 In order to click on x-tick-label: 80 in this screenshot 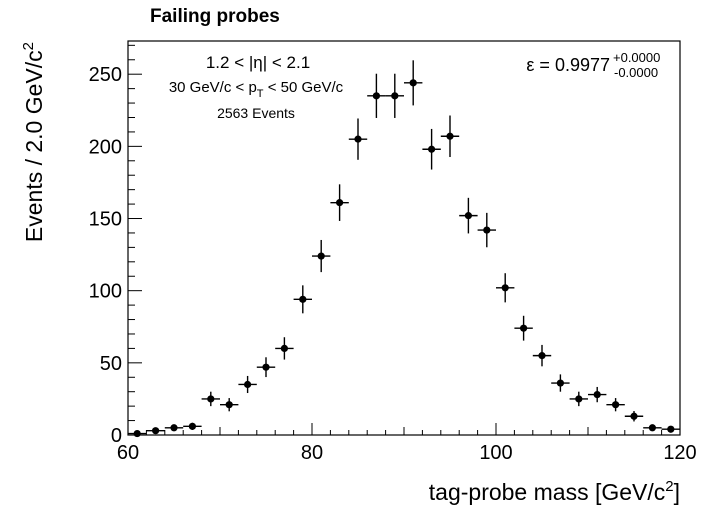, I will do `click(312, 453)`.